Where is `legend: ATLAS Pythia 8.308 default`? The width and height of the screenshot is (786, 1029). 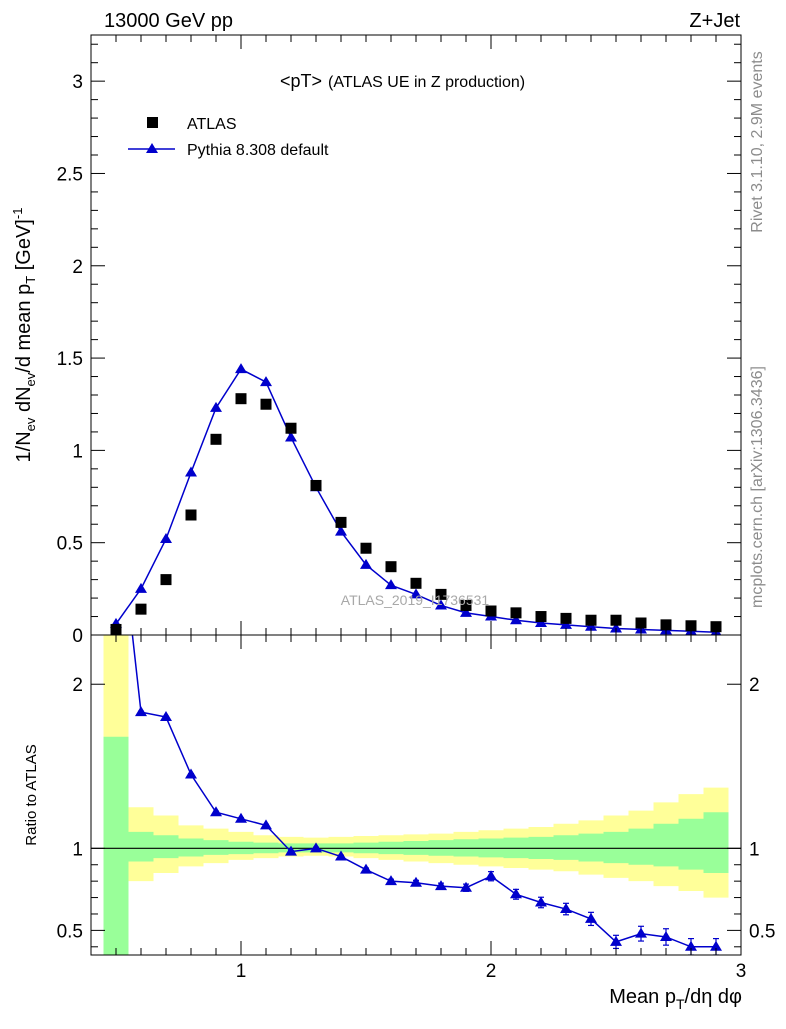 legend: ATLAS Pythia 8.308 default is located at coordinates (228, 137).